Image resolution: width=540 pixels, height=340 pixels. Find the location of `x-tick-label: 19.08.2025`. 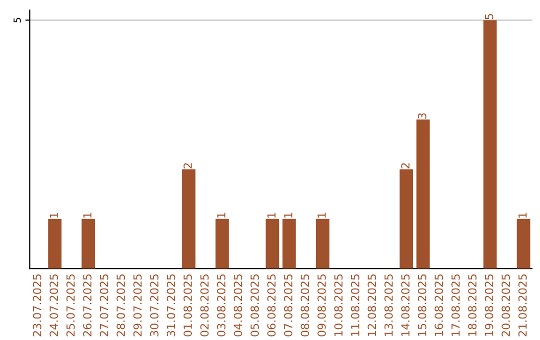

x-tick-label: 19.08.2025 is located at coordinates (489, 305).